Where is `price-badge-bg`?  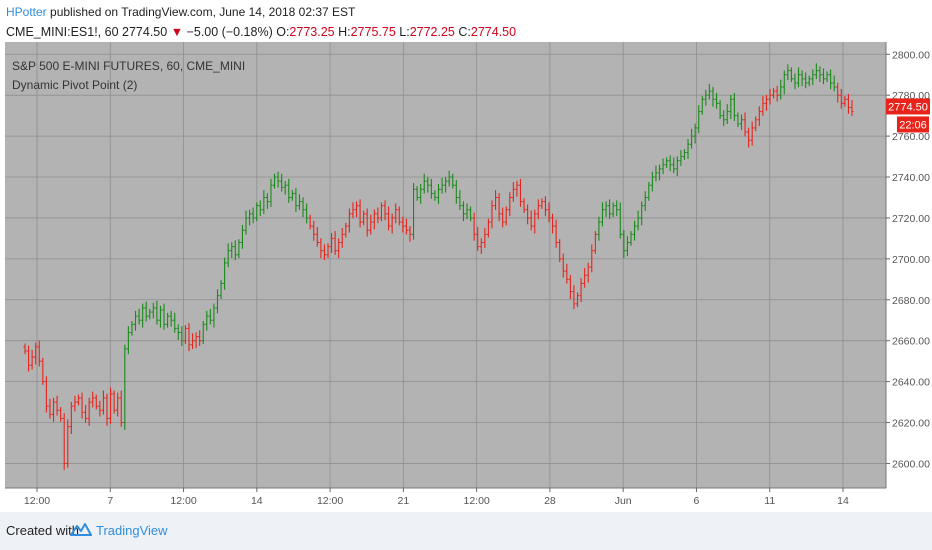 price-badge-bg is located at coordinates (908, 106).